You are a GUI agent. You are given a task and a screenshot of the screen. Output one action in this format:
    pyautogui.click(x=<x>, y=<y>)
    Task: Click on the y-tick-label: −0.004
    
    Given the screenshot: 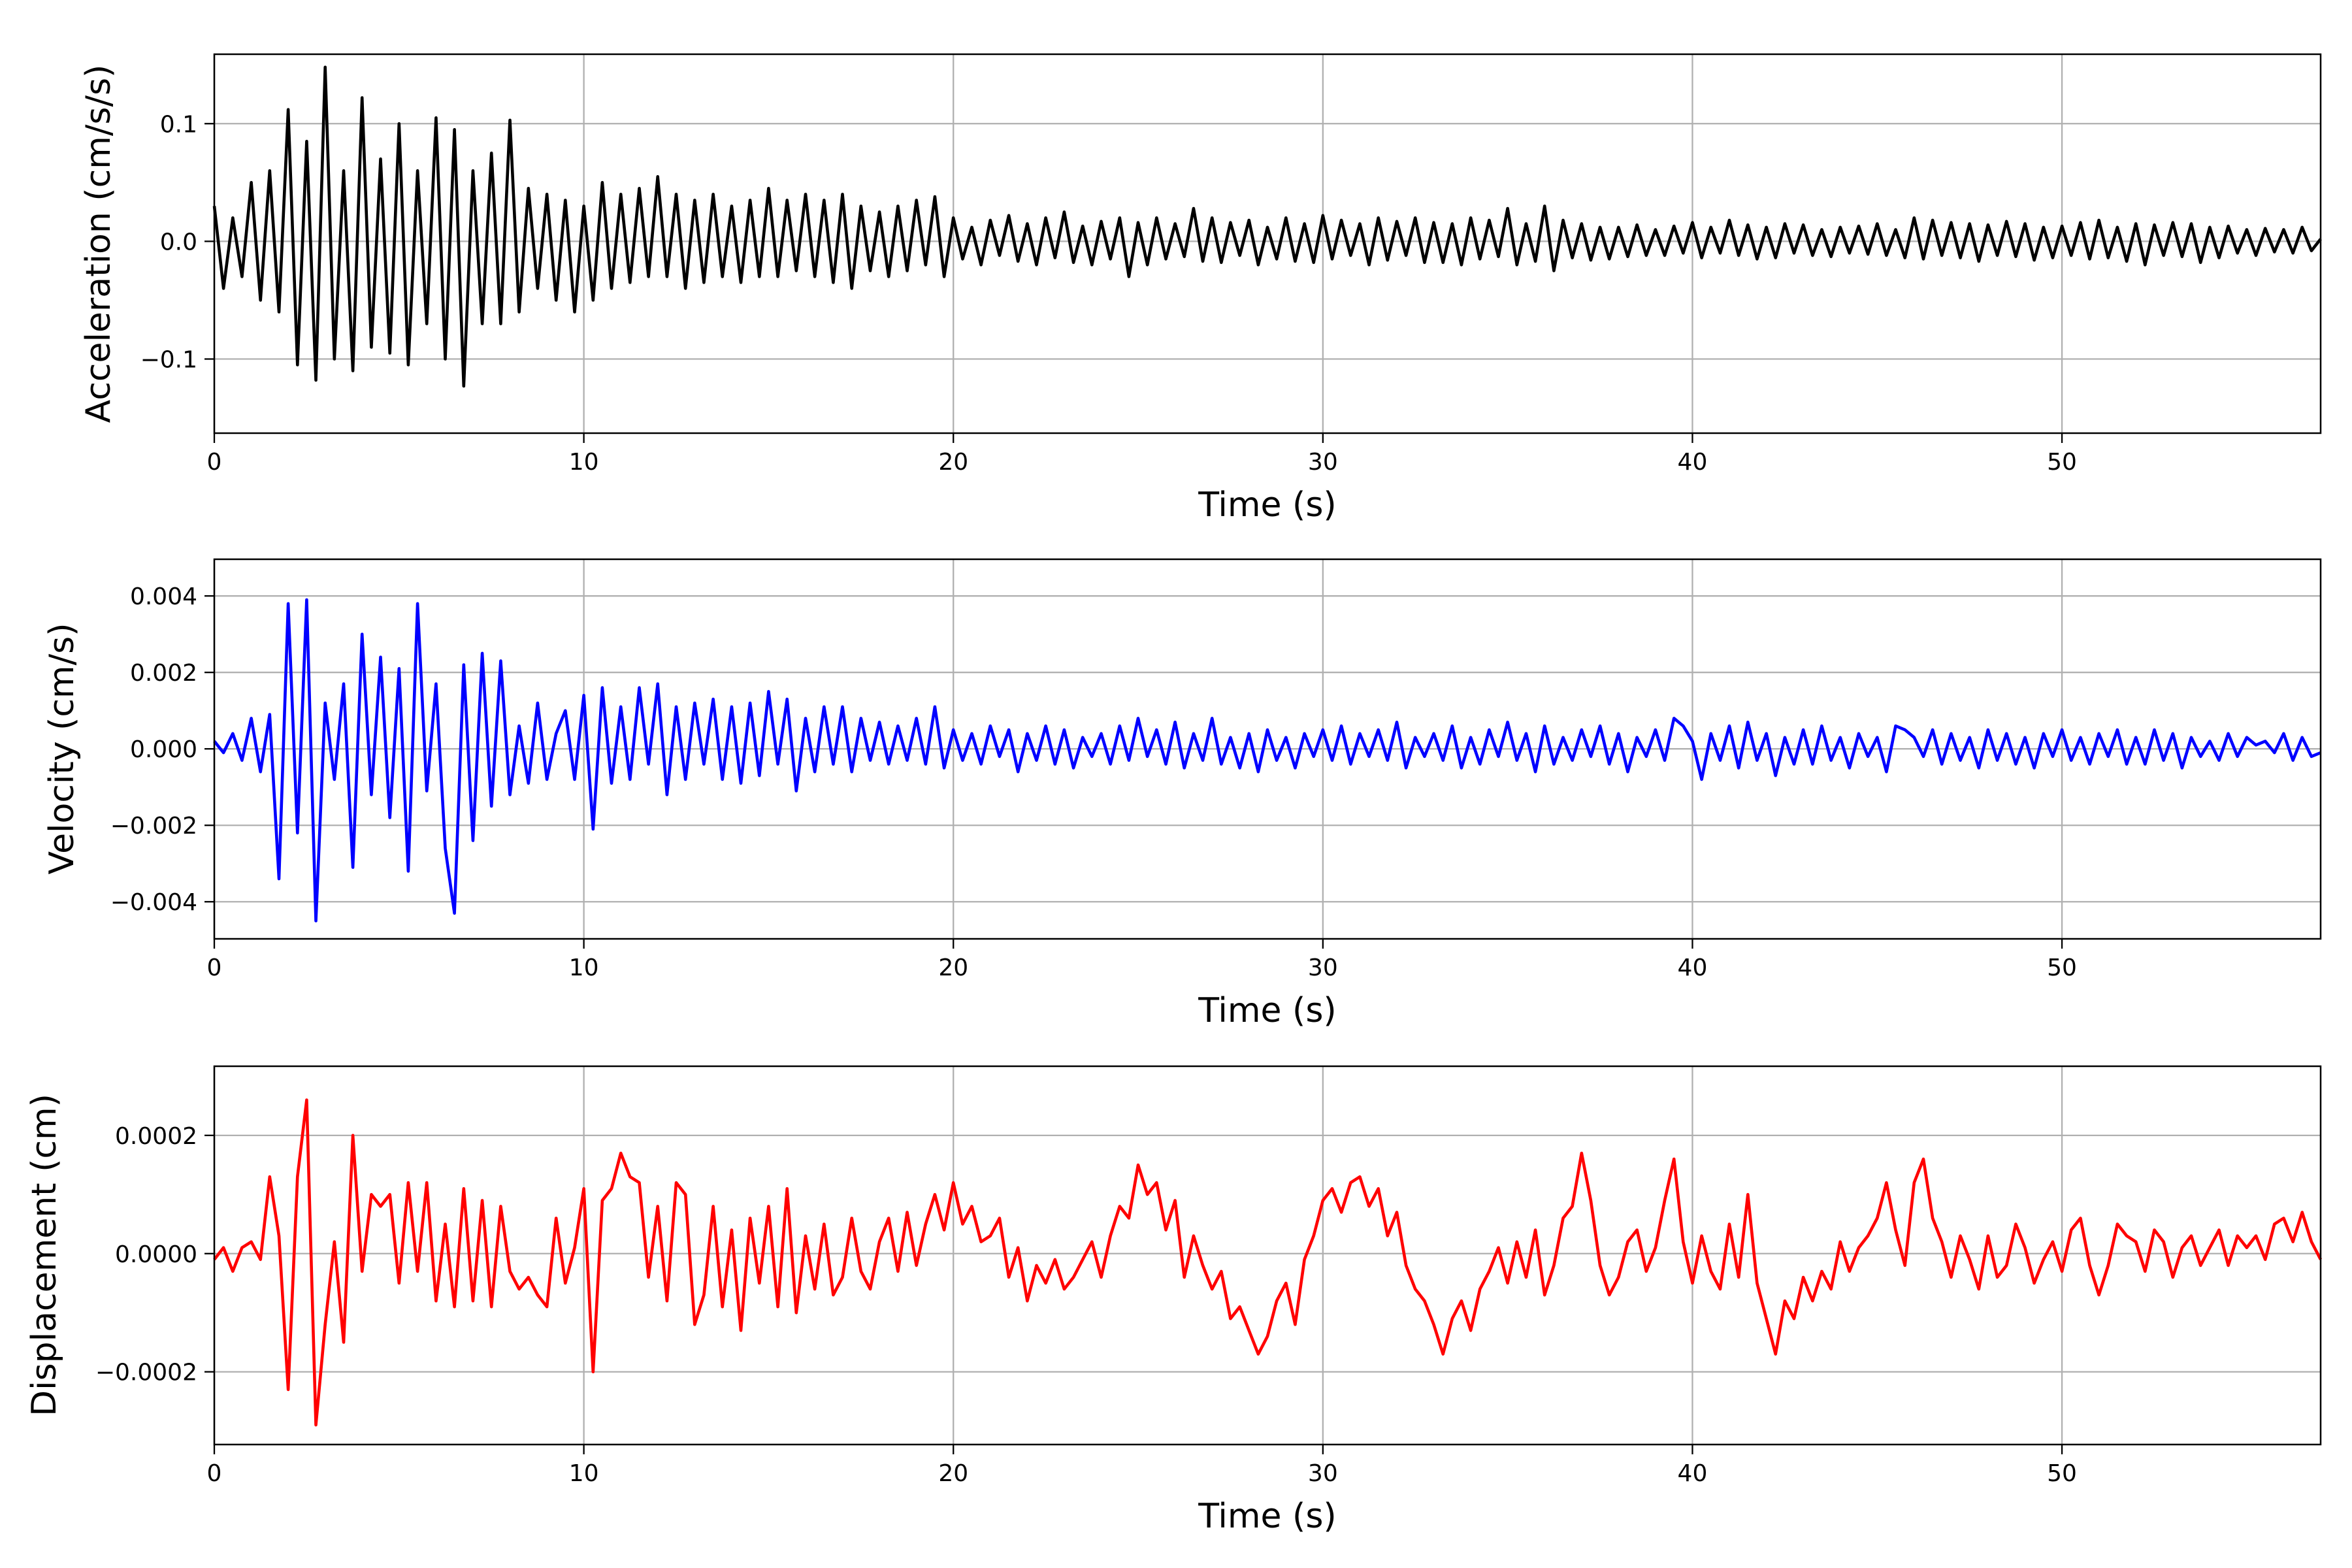 What is the action you would take?
    pyautogui.click(x=153, y=902)
    